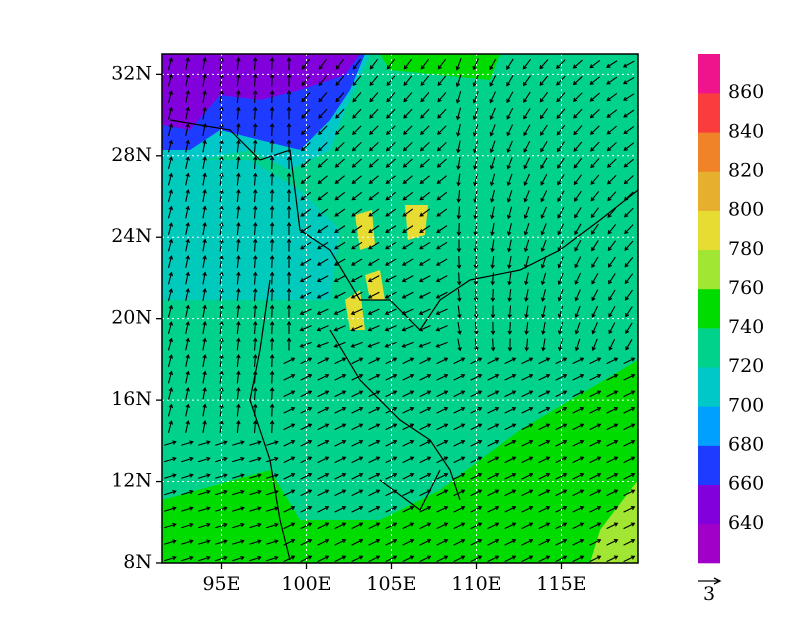  I want to click on colorbar-box, so click(709, 308).